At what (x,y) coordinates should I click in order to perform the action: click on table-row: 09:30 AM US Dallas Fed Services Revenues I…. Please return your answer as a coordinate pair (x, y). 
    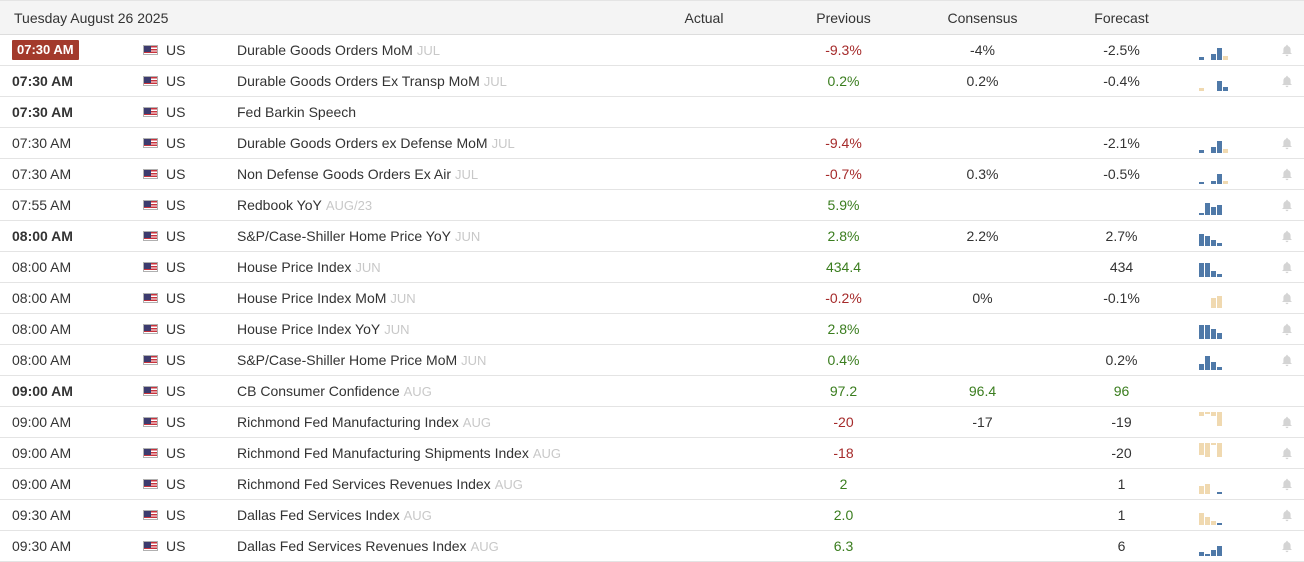
    Looking at the image, I should click on (652, 546).